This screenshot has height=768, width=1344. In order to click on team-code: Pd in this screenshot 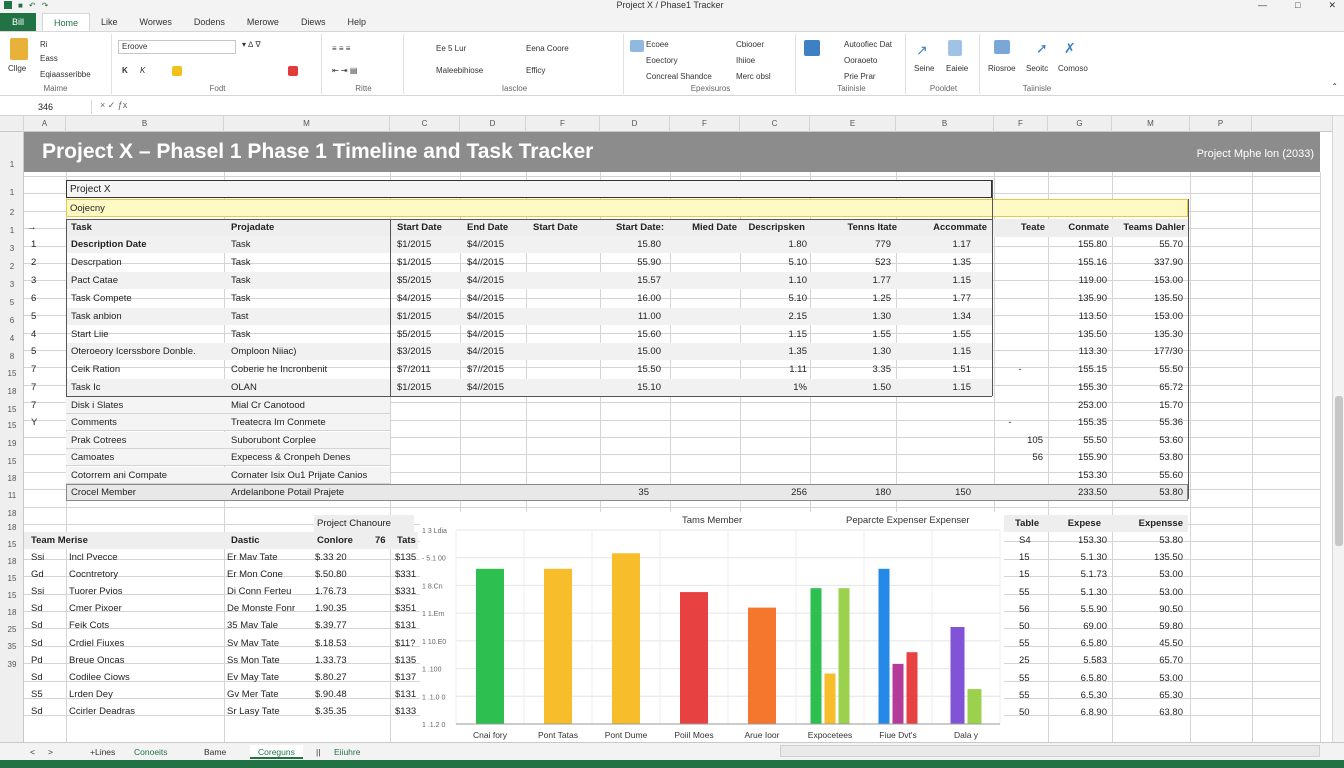, I will do `click(37, 660)`.